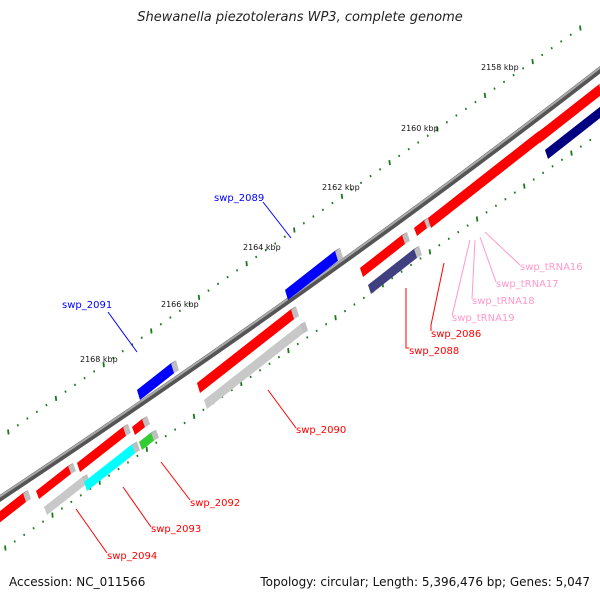 This screenshot has height=600, width=600. I want to click on gene-swp-2093, so click(112, 466).